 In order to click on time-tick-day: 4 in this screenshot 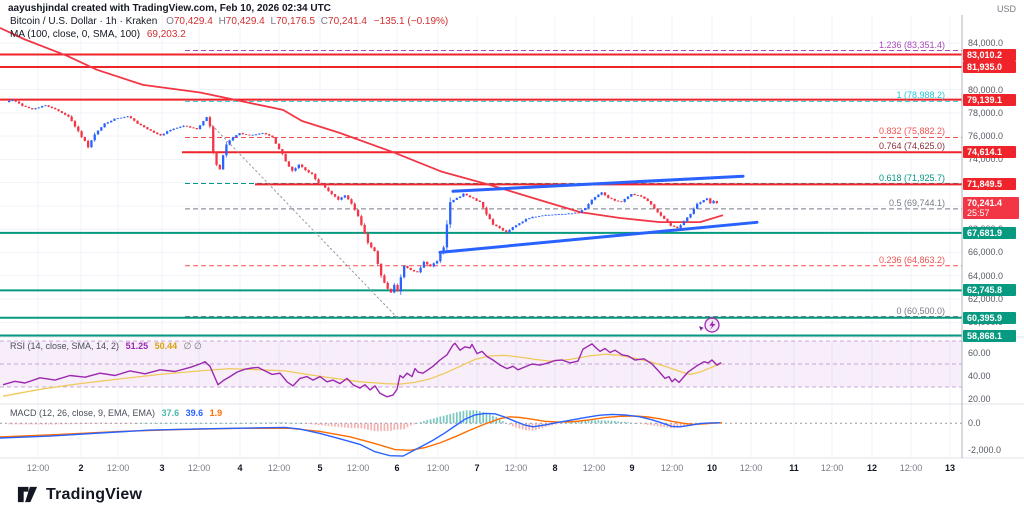, I will do `click(240, 468)`.